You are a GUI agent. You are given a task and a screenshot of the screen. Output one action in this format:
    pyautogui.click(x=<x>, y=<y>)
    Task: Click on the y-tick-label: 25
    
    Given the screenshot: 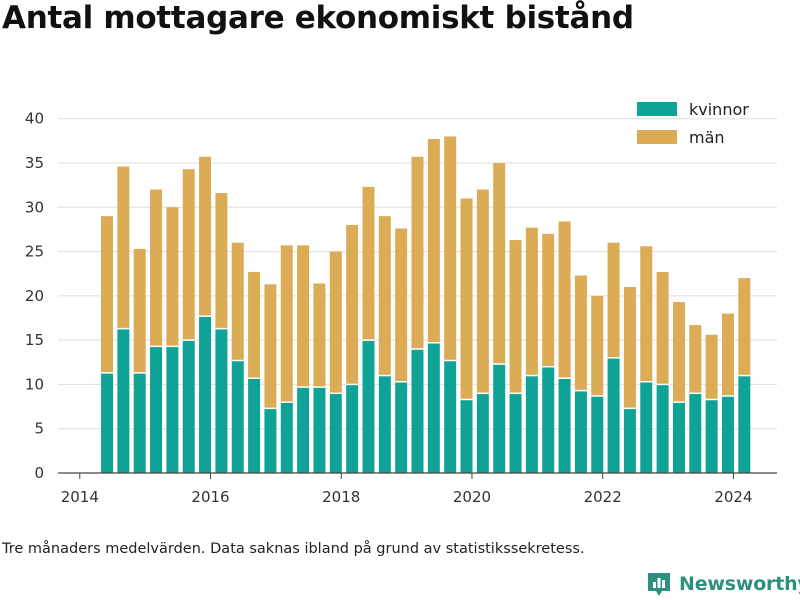 What is the action you would take?
    pyautogui.click(x=34, y=252)
    